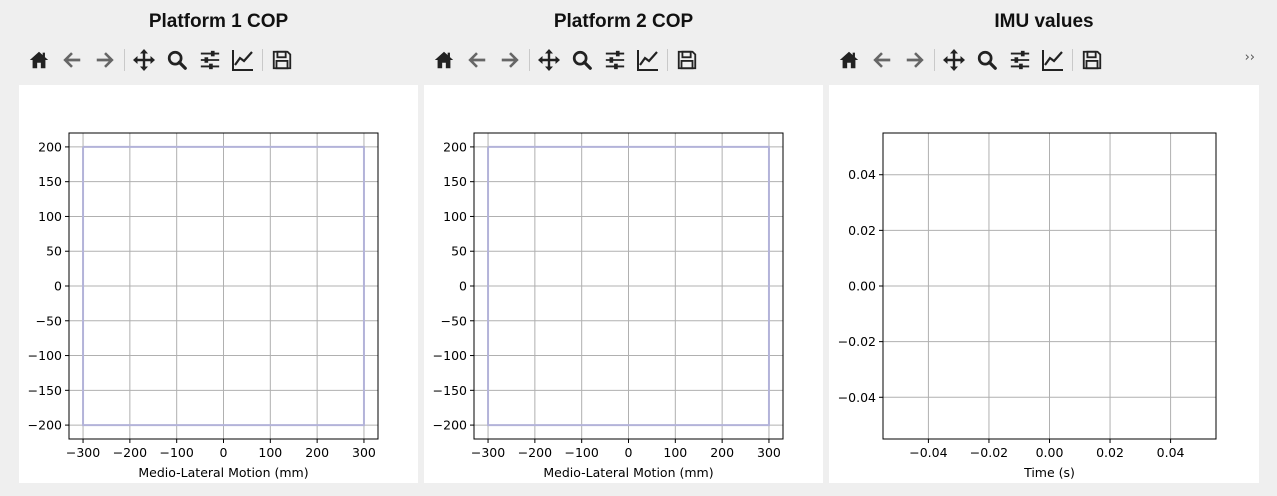 The height and width of the screenshot is (496, 1277). Describe the element at coordinates (1044, 21) in the screenshot. I see `panel-title-imu: IMU values` at that location.